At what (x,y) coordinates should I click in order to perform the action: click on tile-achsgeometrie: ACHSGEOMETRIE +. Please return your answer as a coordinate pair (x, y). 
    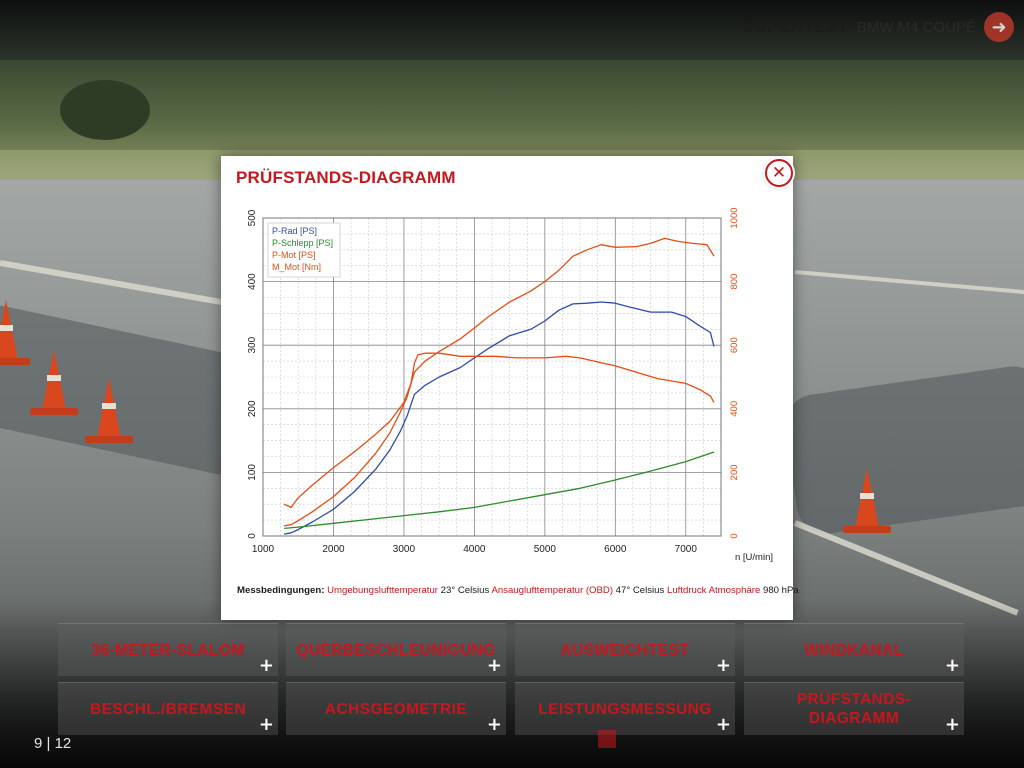
    Looking at the image, I should click on (396, 708).